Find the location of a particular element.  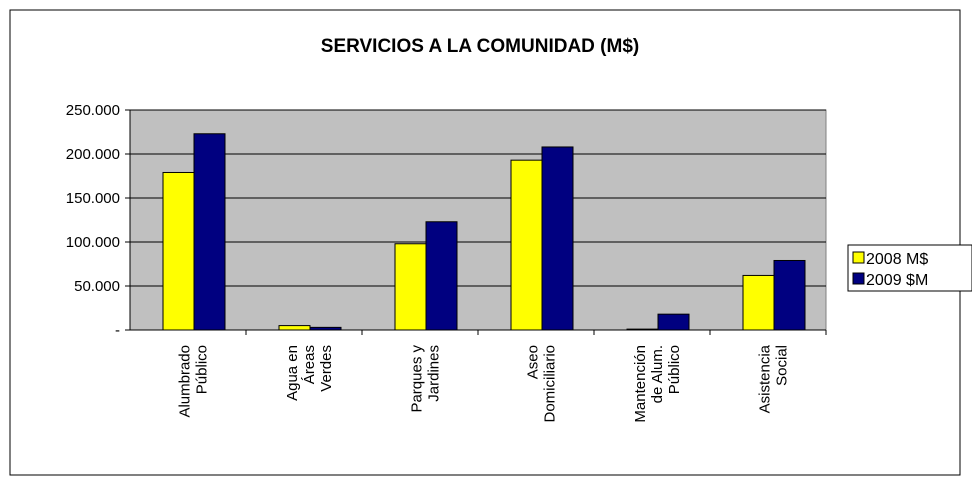

legend-box is located at coordinates (909, 268).